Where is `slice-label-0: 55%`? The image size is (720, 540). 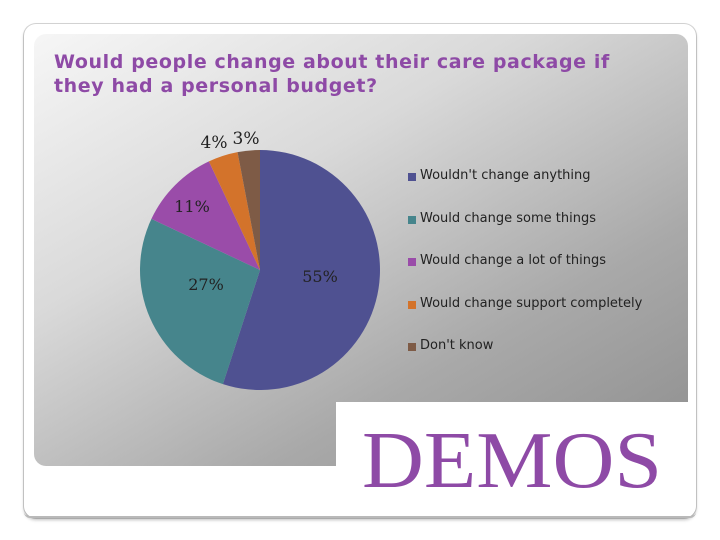 slice-label-0: 55% is located at coordinates (320, 276).